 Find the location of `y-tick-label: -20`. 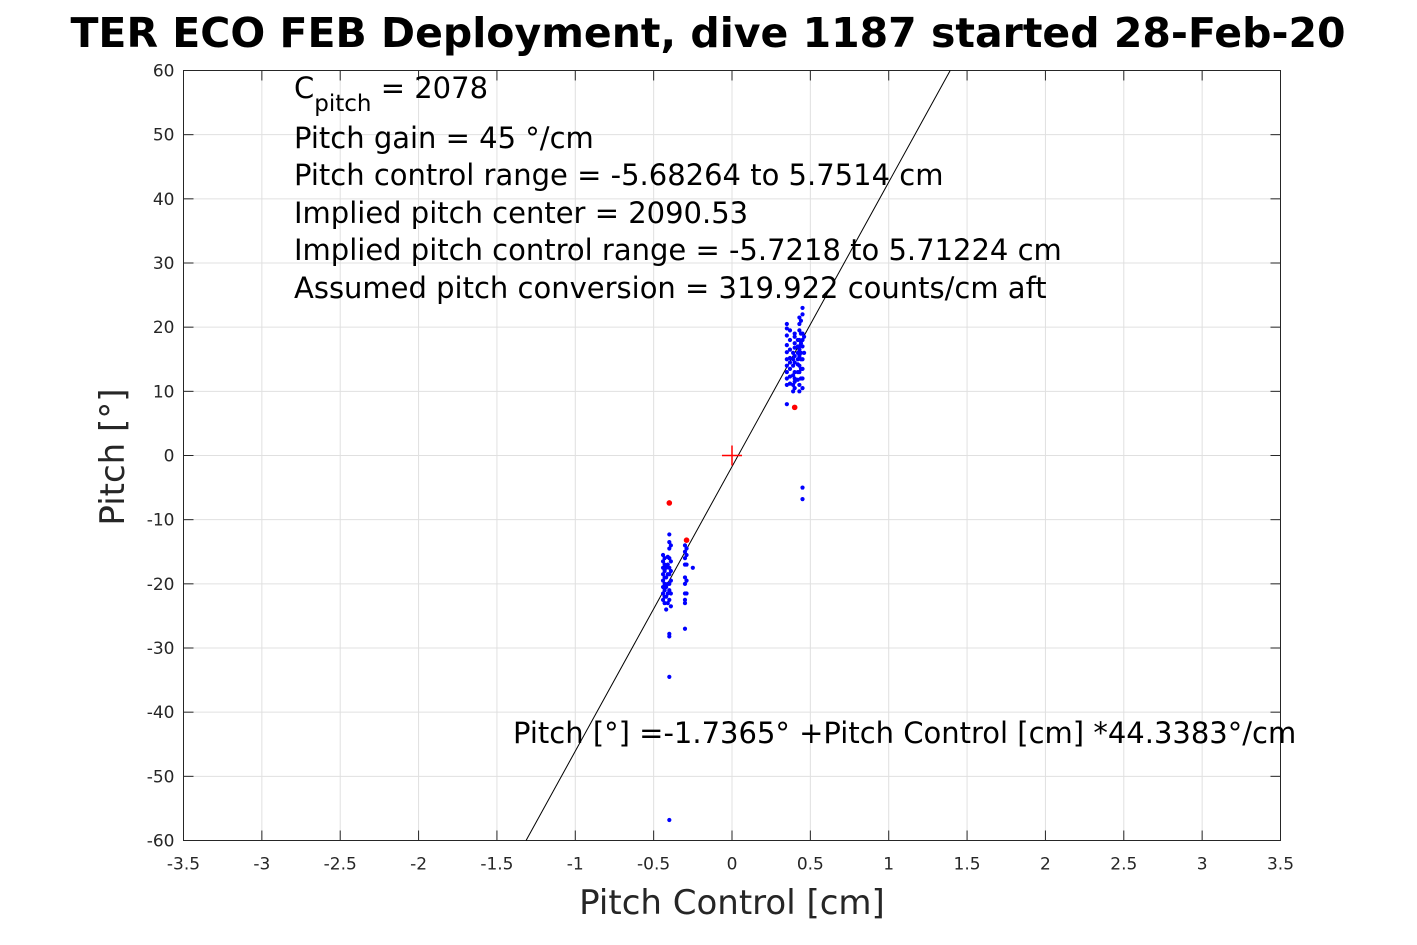

y-tick-label: -20 is located at coordinates (161, 585).